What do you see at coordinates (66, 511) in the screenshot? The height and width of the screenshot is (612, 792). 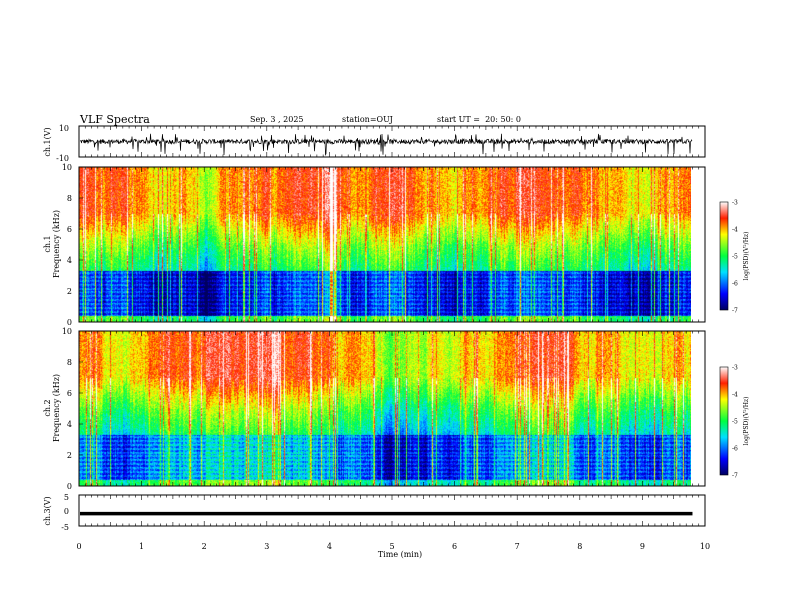 I see `ch3-ytick-mid: 0` at bounding box center [66, 511].